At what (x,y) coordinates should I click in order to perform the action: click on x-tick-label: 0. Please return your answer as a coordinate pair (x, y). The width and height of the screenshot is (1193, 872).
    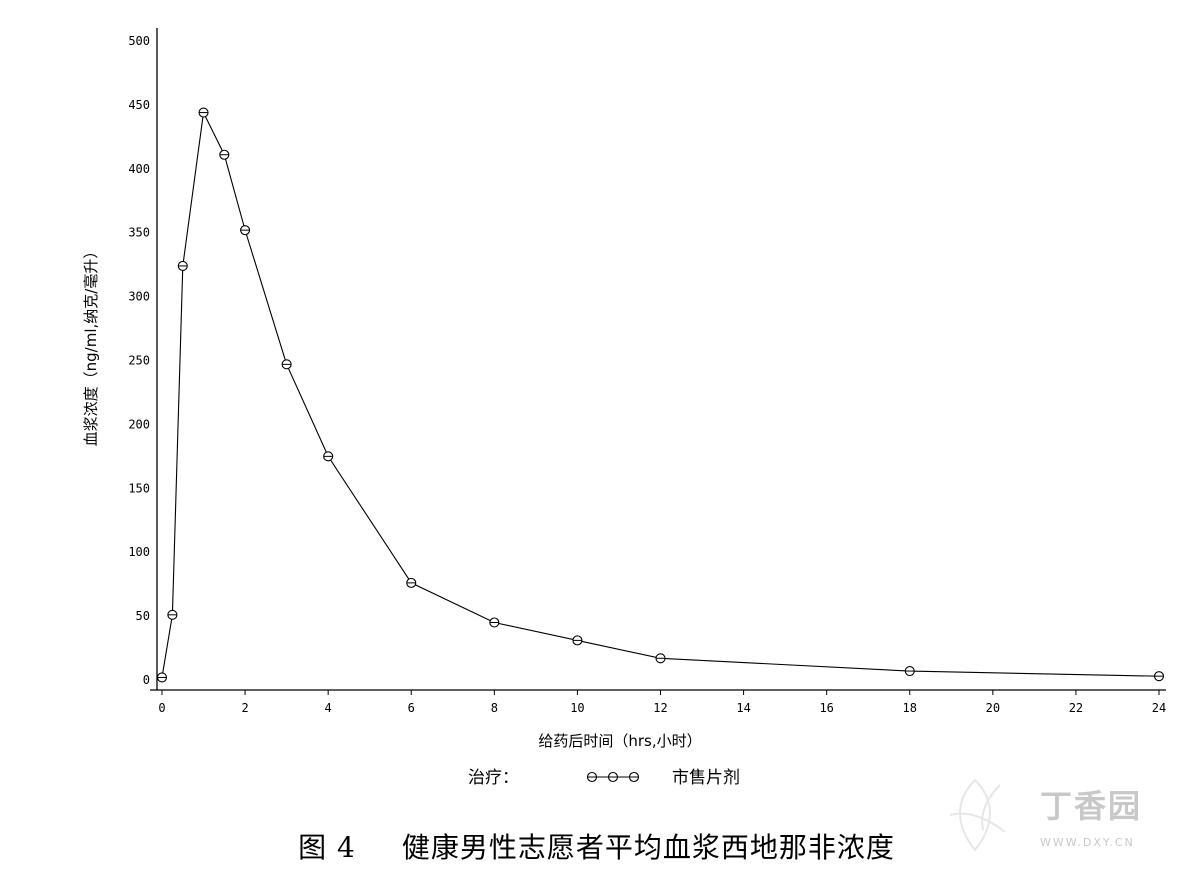
    Looking at the image, I should click on (161, 708).